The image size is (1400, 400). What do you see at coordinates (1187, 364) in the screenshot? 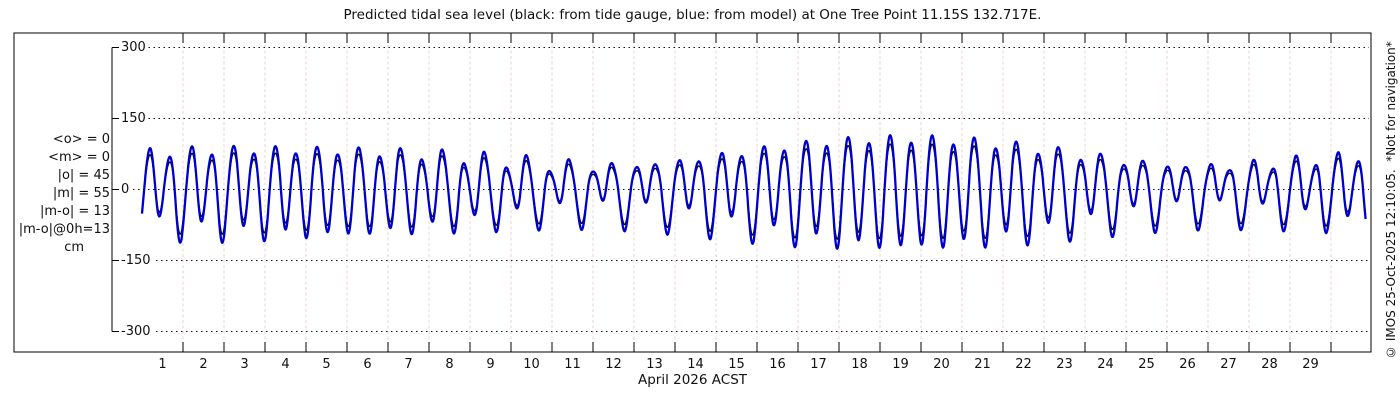
I see `x-tick-label: 26` at bounding box center [1187, 364].